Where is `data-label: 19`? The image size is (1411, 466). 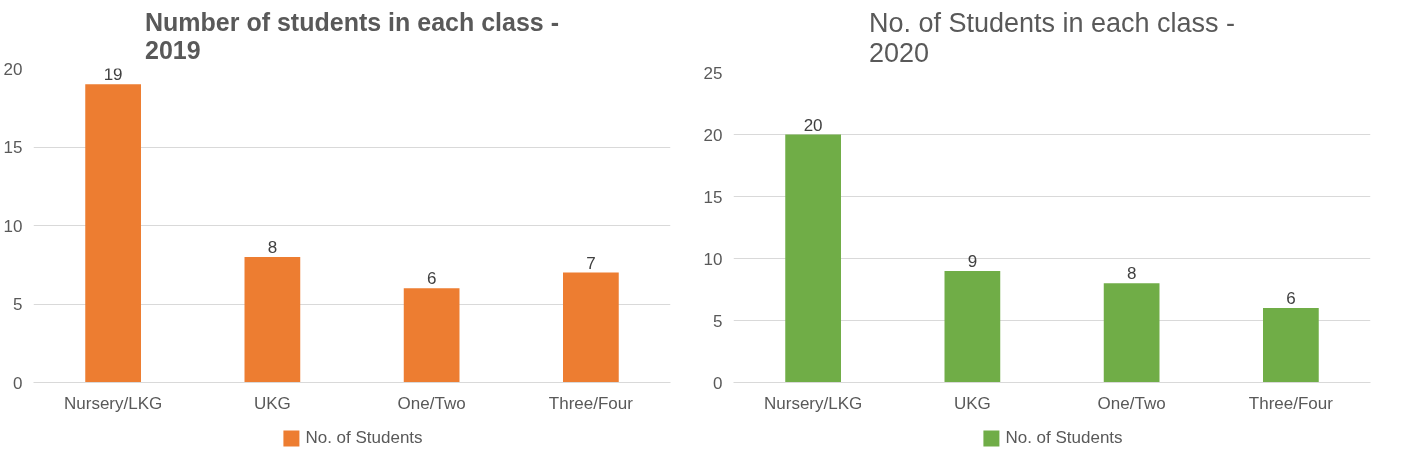
data-label: 19 is located at coordinates (113, 75).